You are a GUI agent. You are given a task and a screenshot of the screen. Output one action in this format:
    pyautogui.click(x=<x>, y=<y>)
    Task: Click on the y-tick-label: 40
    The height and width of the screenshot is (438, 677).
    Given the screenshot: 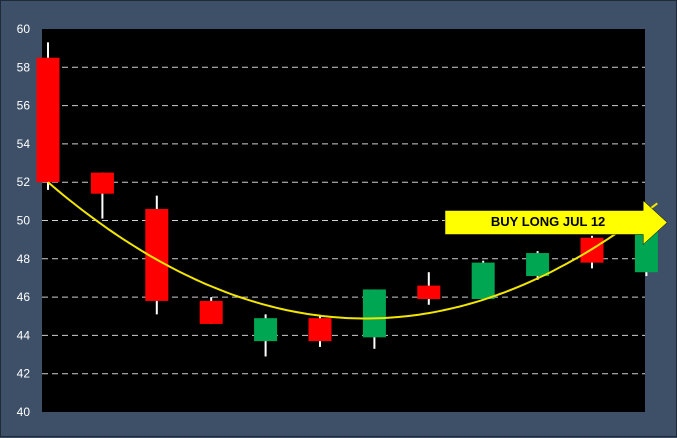 What is the action you would take?
    pyautogui.click(x=24, y=412)
    